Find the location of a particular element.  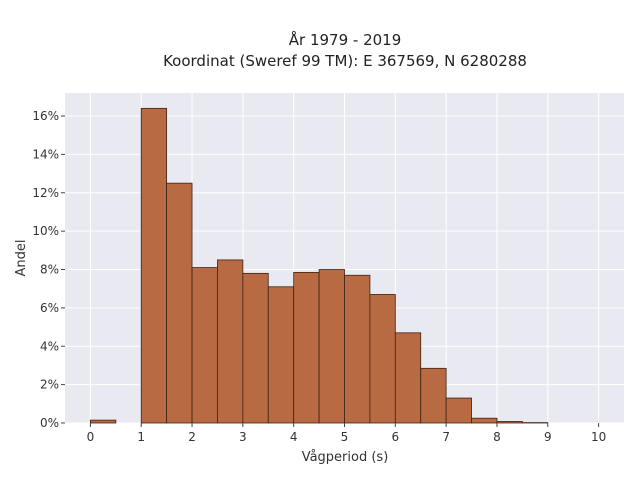

y-tick-label: 8% is located at coordinates (49, 270).